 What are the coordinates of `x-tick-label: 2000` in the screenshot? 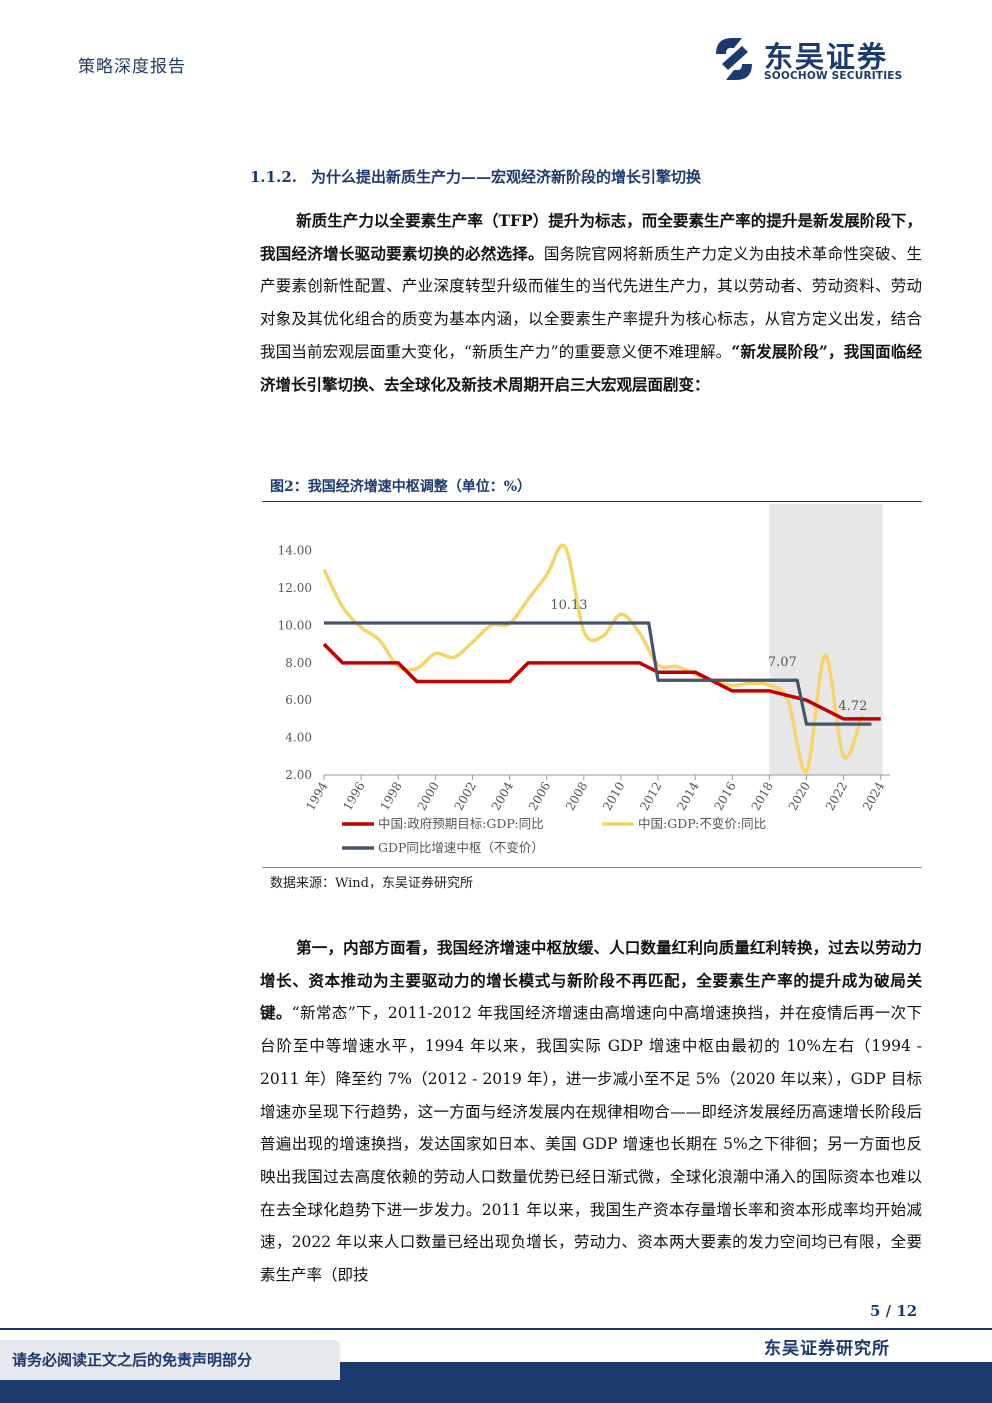 It's located at (428, 796).